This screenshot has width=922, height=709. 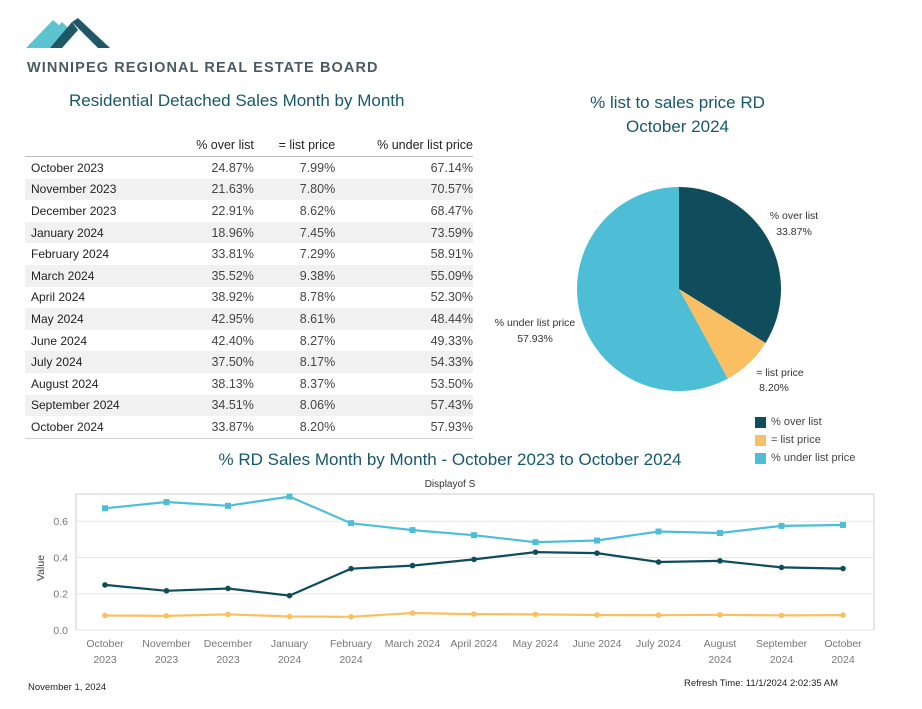 What do you see at coordinates (232, 297) in the screenshot?
I see `row-over-list: 38.92%` at bounding box center [232, 297].